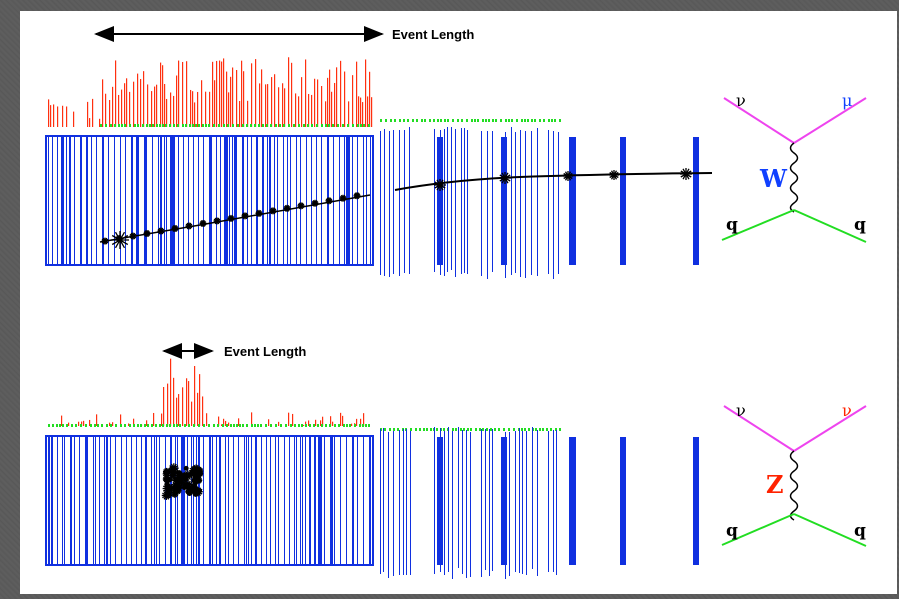 The image size is (899, 599). Describe the element at coordinates (553, 181) in the screenshot. I see `muon-track-line` at that location.